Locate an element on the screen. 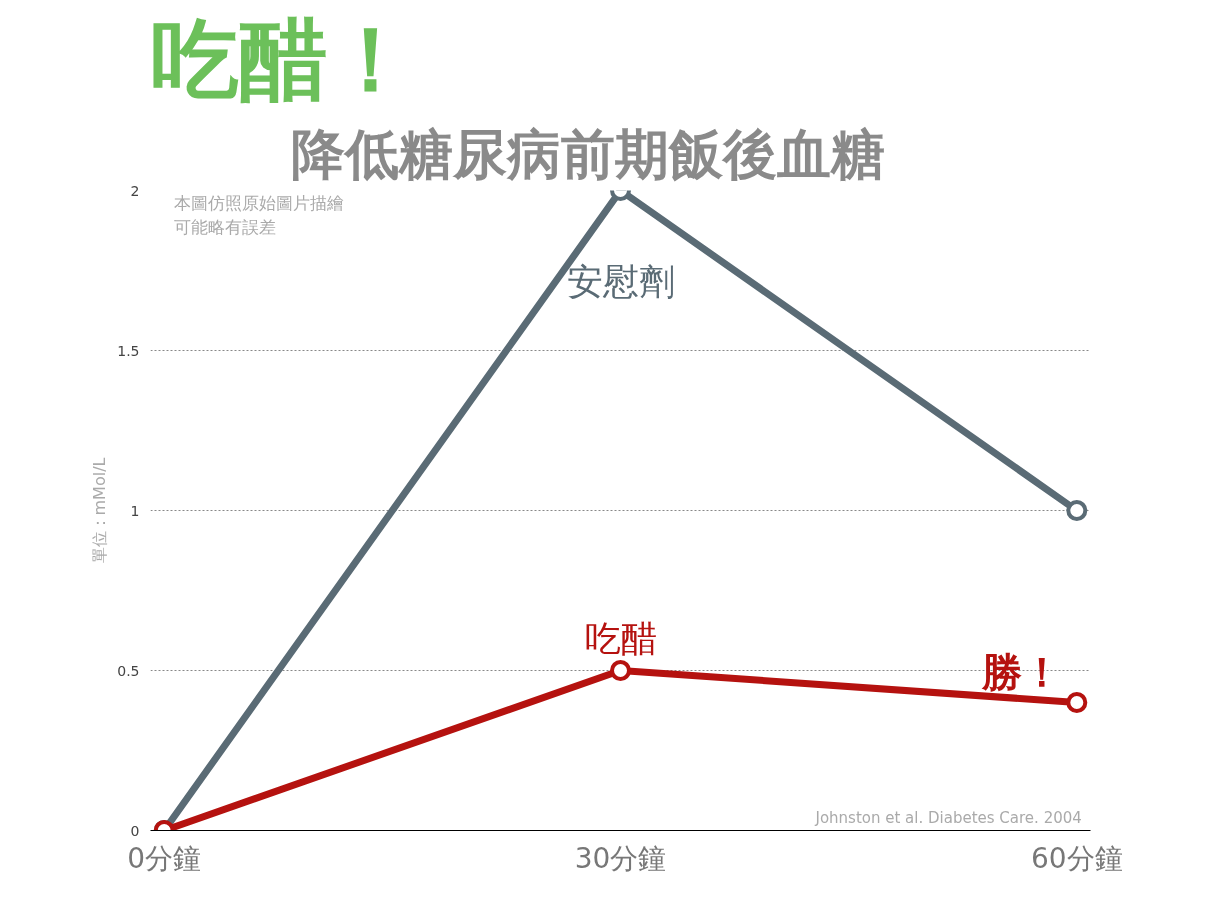 The height and width of the screenshot is (916, 1223). annotation: Johnston et al. Diabetes Care. 2004 is located at coordinates (948, 817).